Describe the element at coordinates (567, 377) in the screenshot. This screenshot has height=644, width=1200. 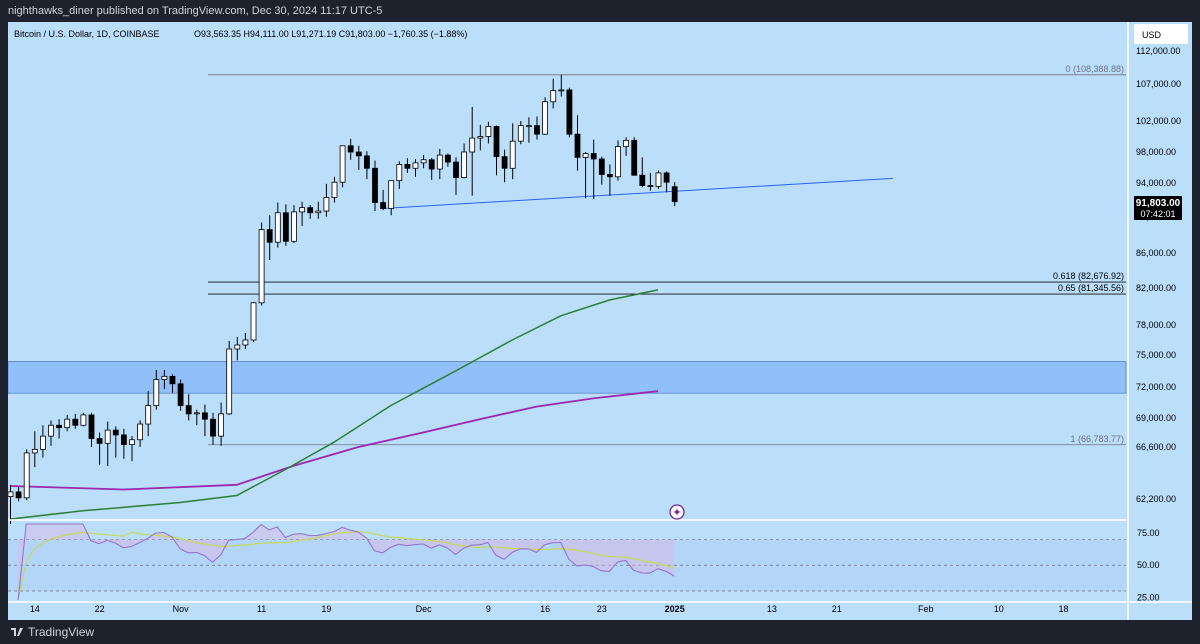
I see `support-zone` at that location.